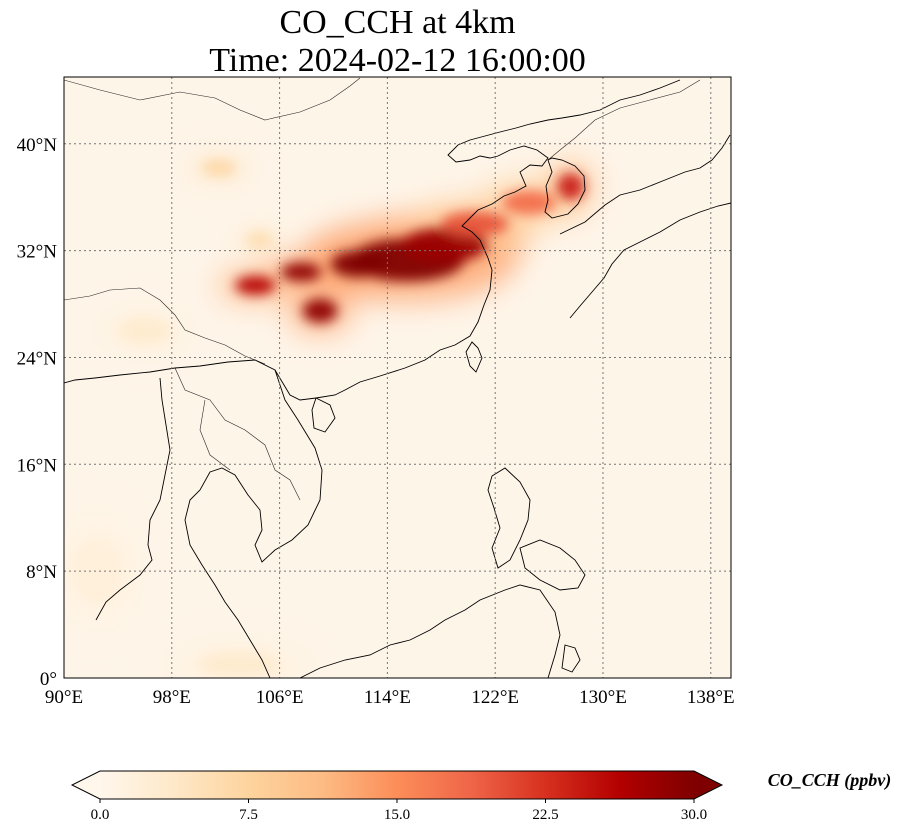 Image resolution: width=921 pixels, height=836 pixels. I want to click on colorbar-tick-label: 0.0, so click(100, 815).